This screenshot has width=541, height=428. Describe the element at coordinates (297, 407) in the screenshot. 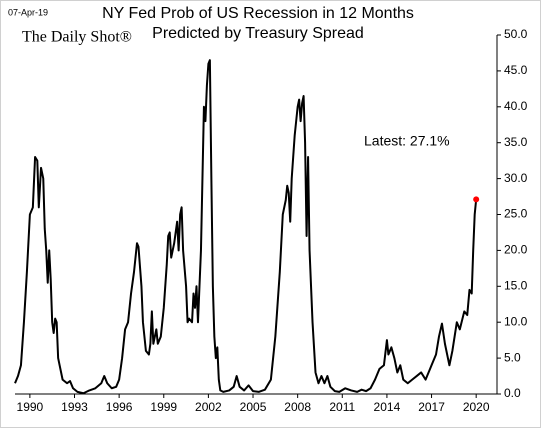

I see `x-tick-label: 2008` at that location.